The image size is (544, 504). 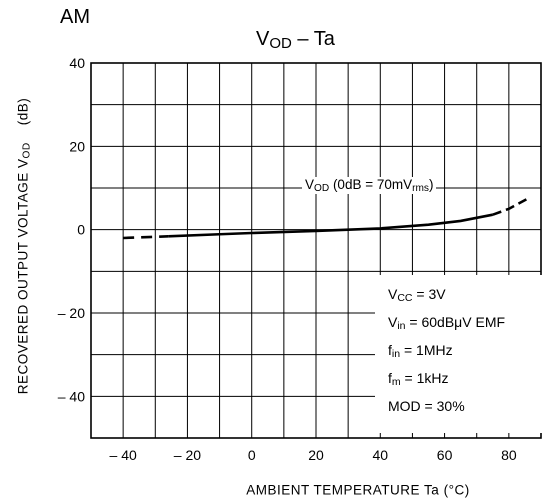 What do you see at coordinates (295, 40) in the screenshot?
I see `chart-title: VOD – Ta` at bounding box center [295, 40].